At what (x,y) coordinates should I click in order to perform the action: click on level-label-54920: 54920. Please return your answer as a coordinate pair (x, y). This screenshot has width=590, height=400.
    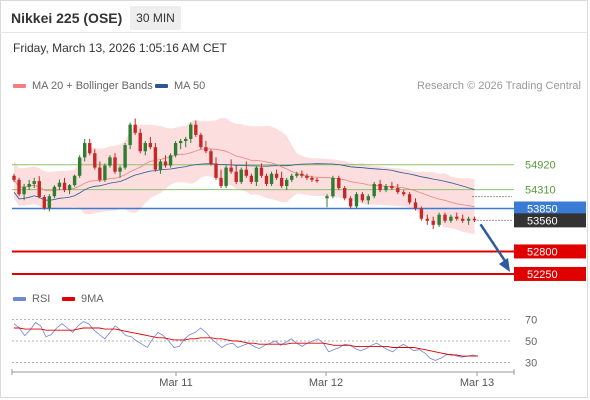
    Looking at the image, I should click on (540, 166).